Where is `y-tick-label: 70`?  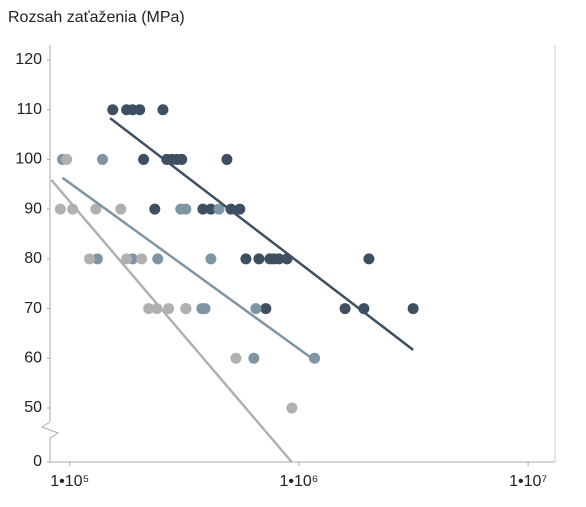 y-tick-label: 70 is located at coordinates (33, 308).